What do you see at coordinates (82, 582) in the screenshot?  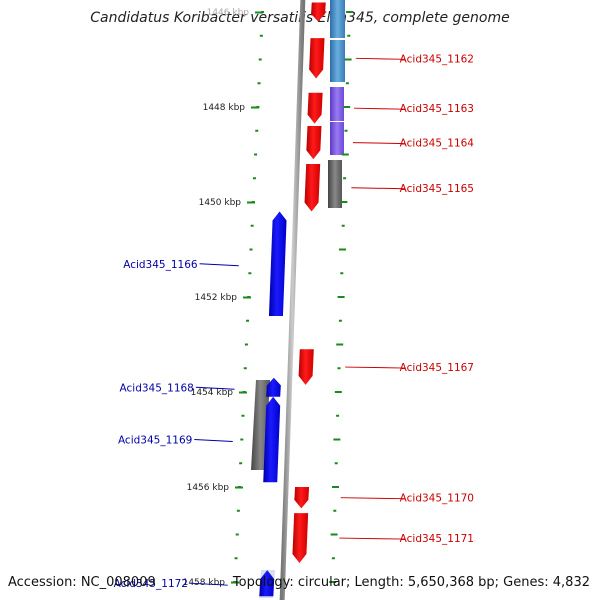 I see `accession-text: Accession: NC_008009` at bounding box center [82, 582].